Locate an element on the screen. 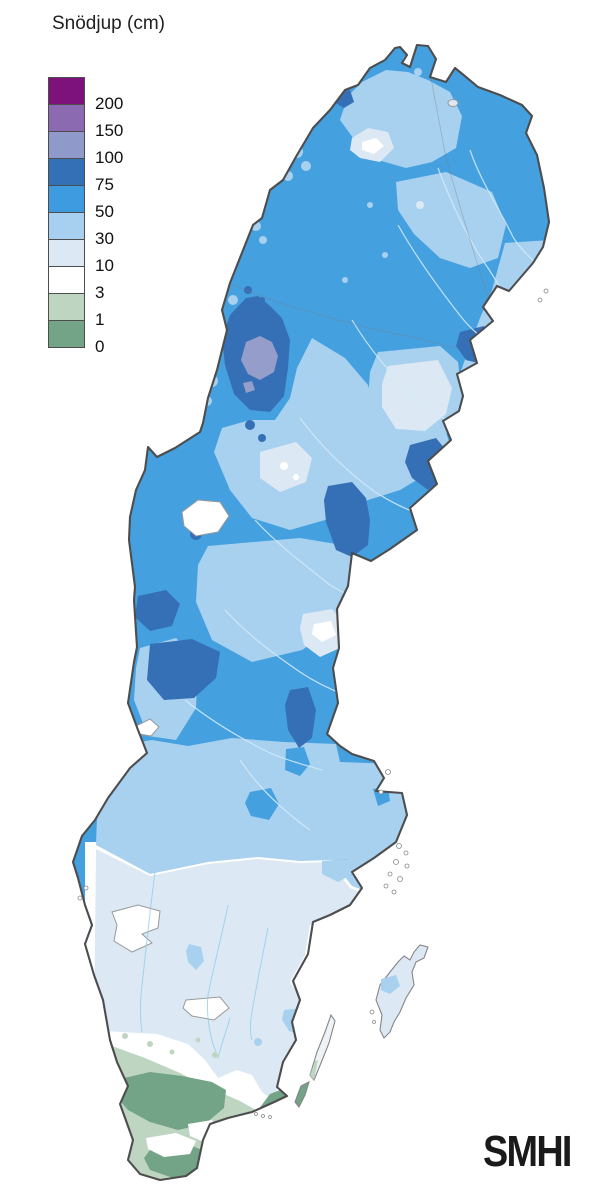  legend-label: 3 is located at coordinates (100, 292).